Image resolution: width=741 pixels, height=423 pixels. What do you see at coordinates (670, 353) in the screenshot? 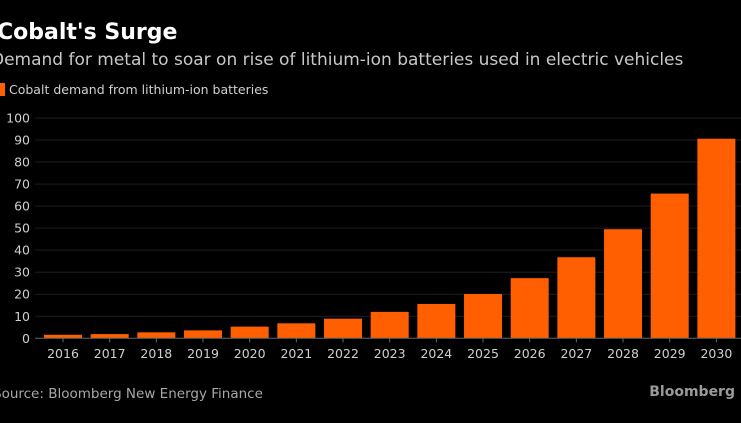
I see `x-tick-label: 2029` at bounding box center [670, 353].